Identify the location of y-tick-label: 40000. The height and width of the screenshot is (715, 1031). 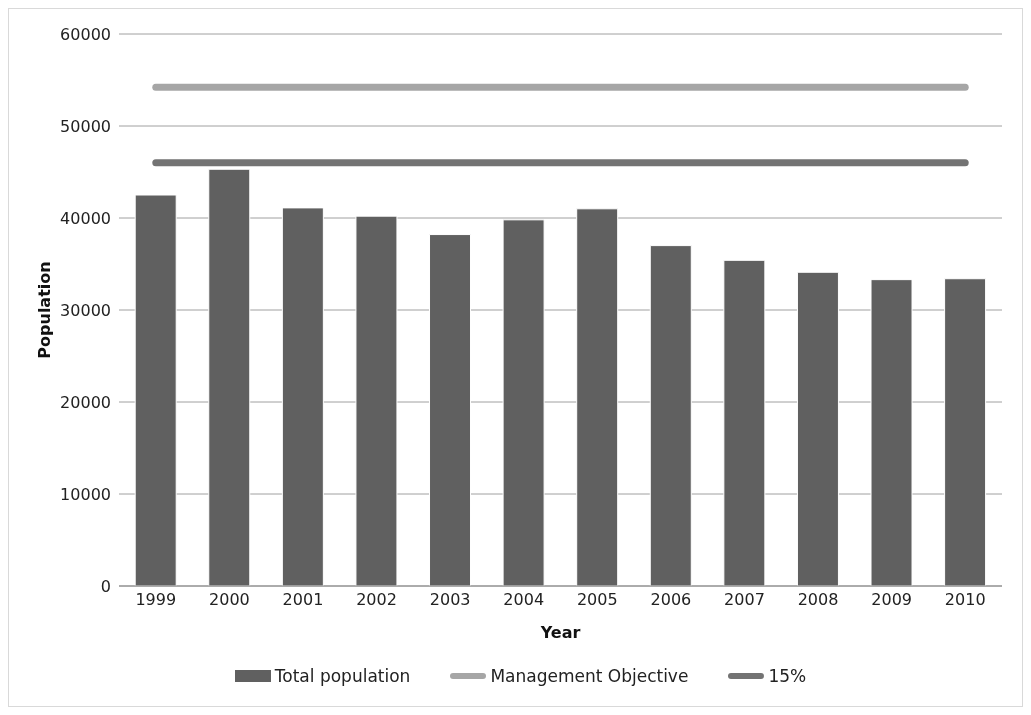
(85, 218).